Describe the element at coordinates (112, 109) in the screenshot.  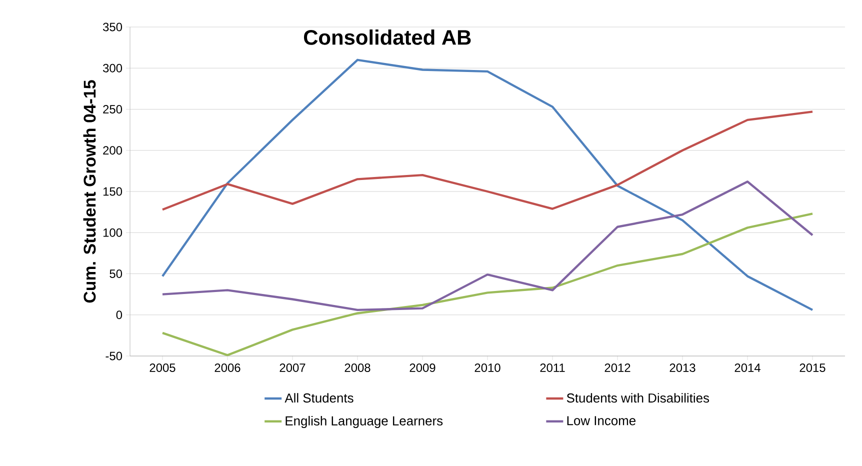
I see `y-tick-label: 250` at that location.